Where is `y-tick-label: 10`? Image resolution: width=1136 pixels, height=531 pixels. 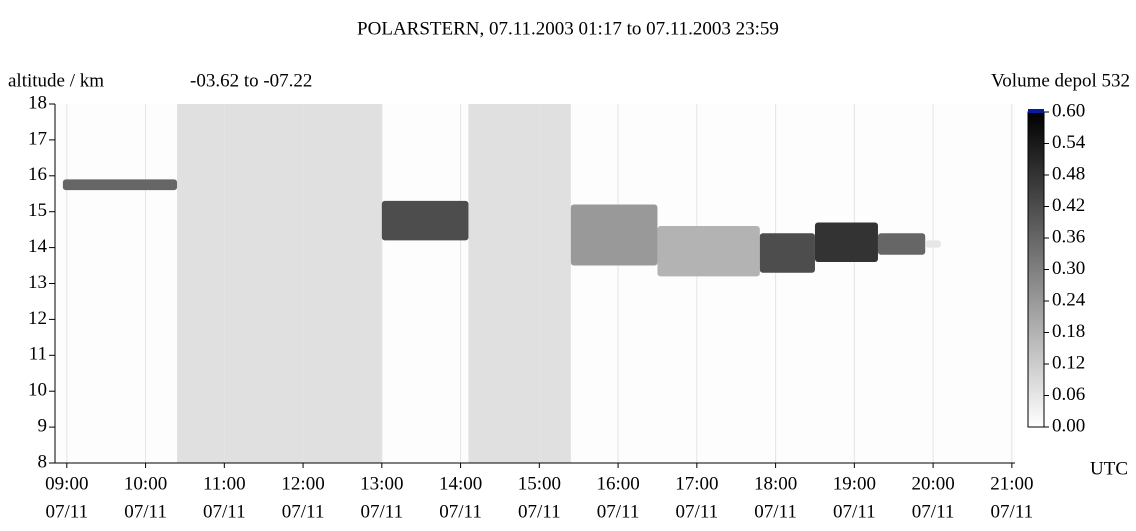
y-tick-label: 10 is located at coordinates (37, 390).